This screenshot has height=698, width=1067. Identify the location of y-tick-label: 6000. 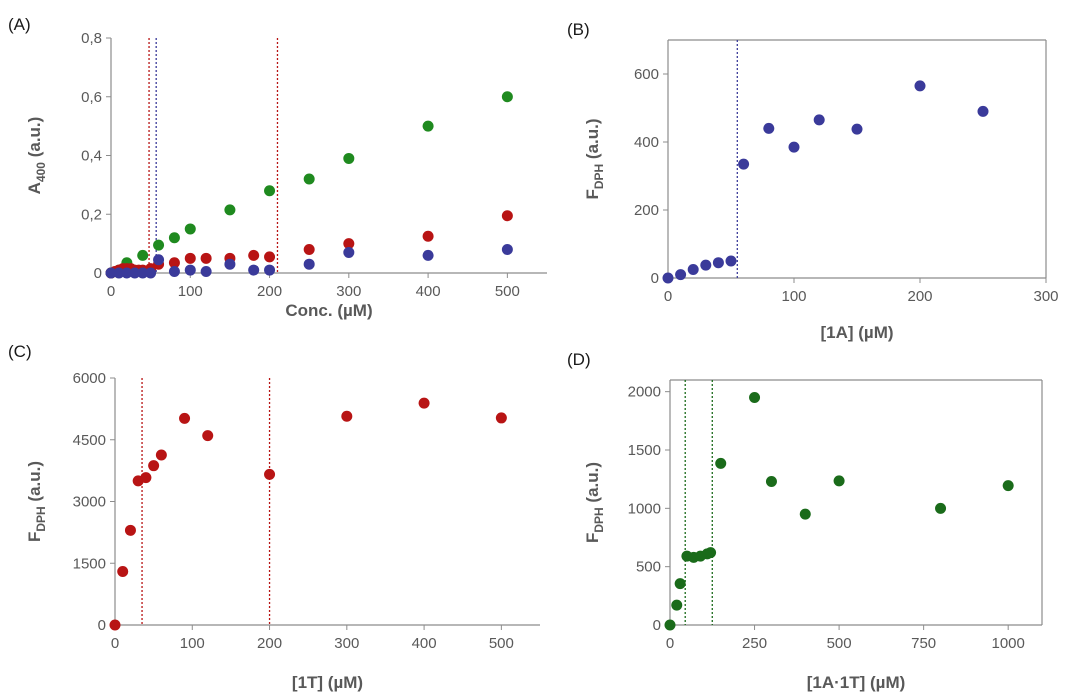
(89, 378).